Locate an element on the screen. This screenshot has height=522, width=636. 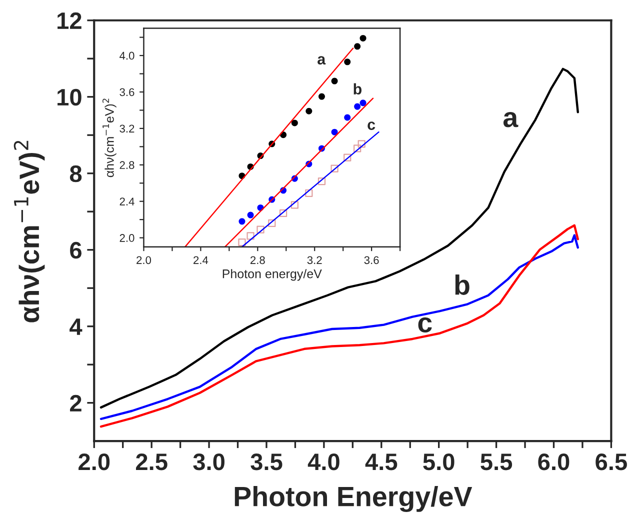
y-tick-label: 3.6 is located at coordinates (127, 92).